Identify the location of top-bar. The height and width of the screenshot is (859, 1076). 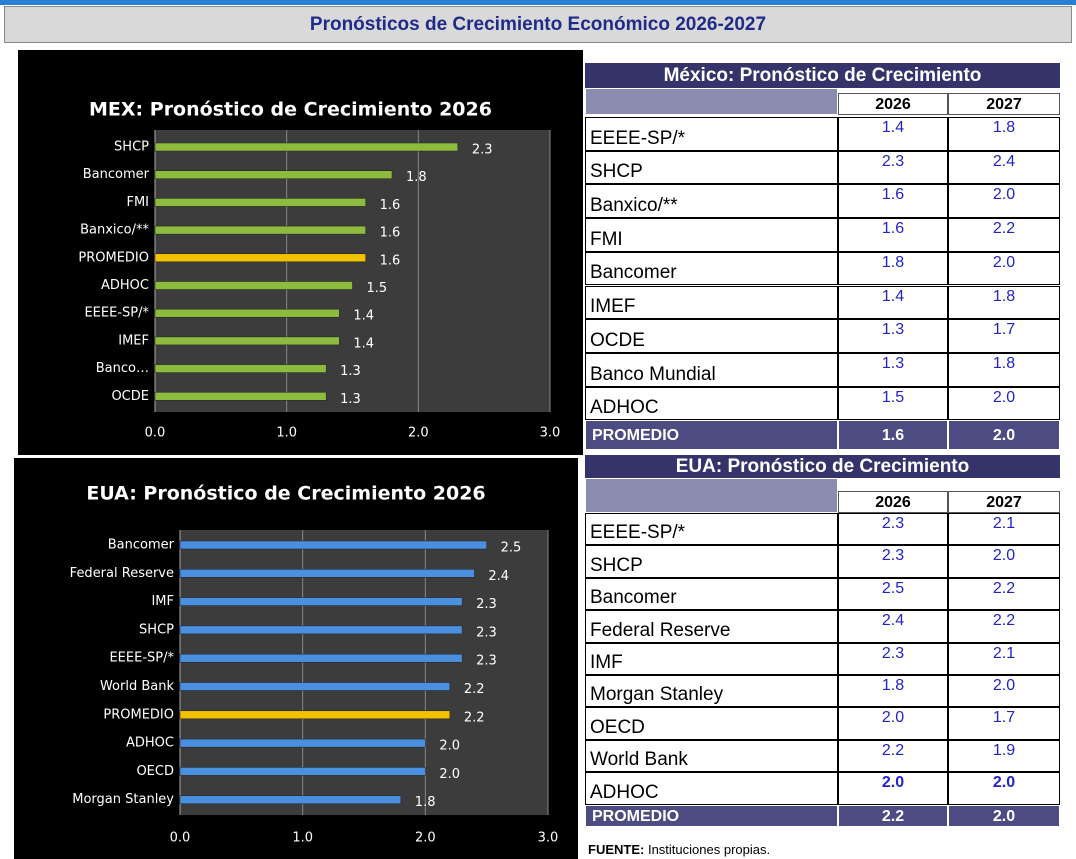
(538, 2).